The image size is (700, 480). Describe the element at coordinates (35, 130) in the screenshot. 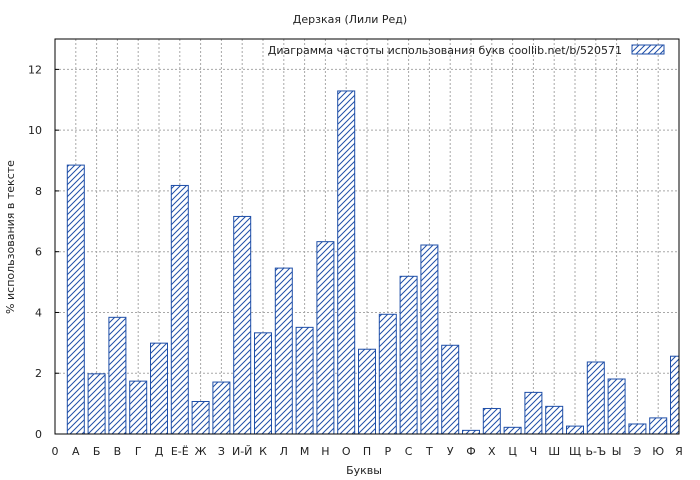

I see `y-tick-label: 10` at that location.